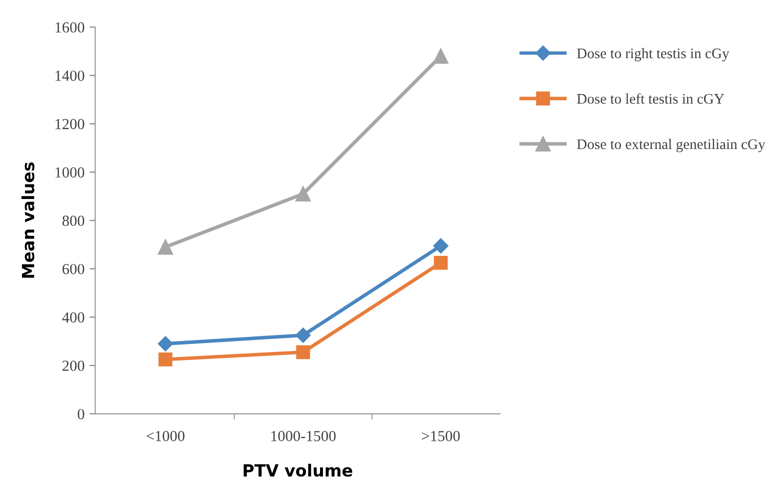 Image resolution: width=768 pixels, height=484 pixels. Describe the element at coordinates (70, 75) in the screenshot. I see `y-tick-label: 1400` at that location.